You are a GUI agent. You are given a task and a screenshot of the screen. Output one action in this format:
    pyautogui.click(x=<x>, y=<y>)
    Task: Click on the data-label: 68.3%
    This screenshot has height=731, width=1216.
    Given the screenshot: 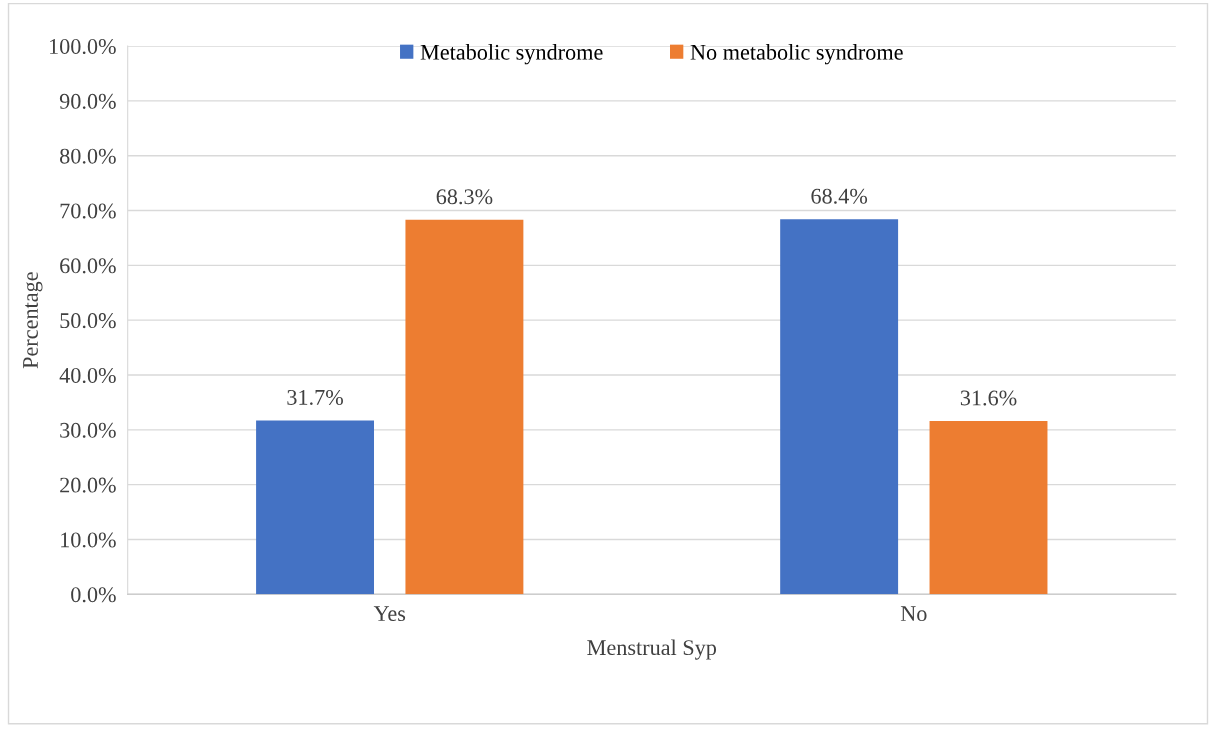 What is the action you would take?
    pyautogui.click(x=464, y=197)
    